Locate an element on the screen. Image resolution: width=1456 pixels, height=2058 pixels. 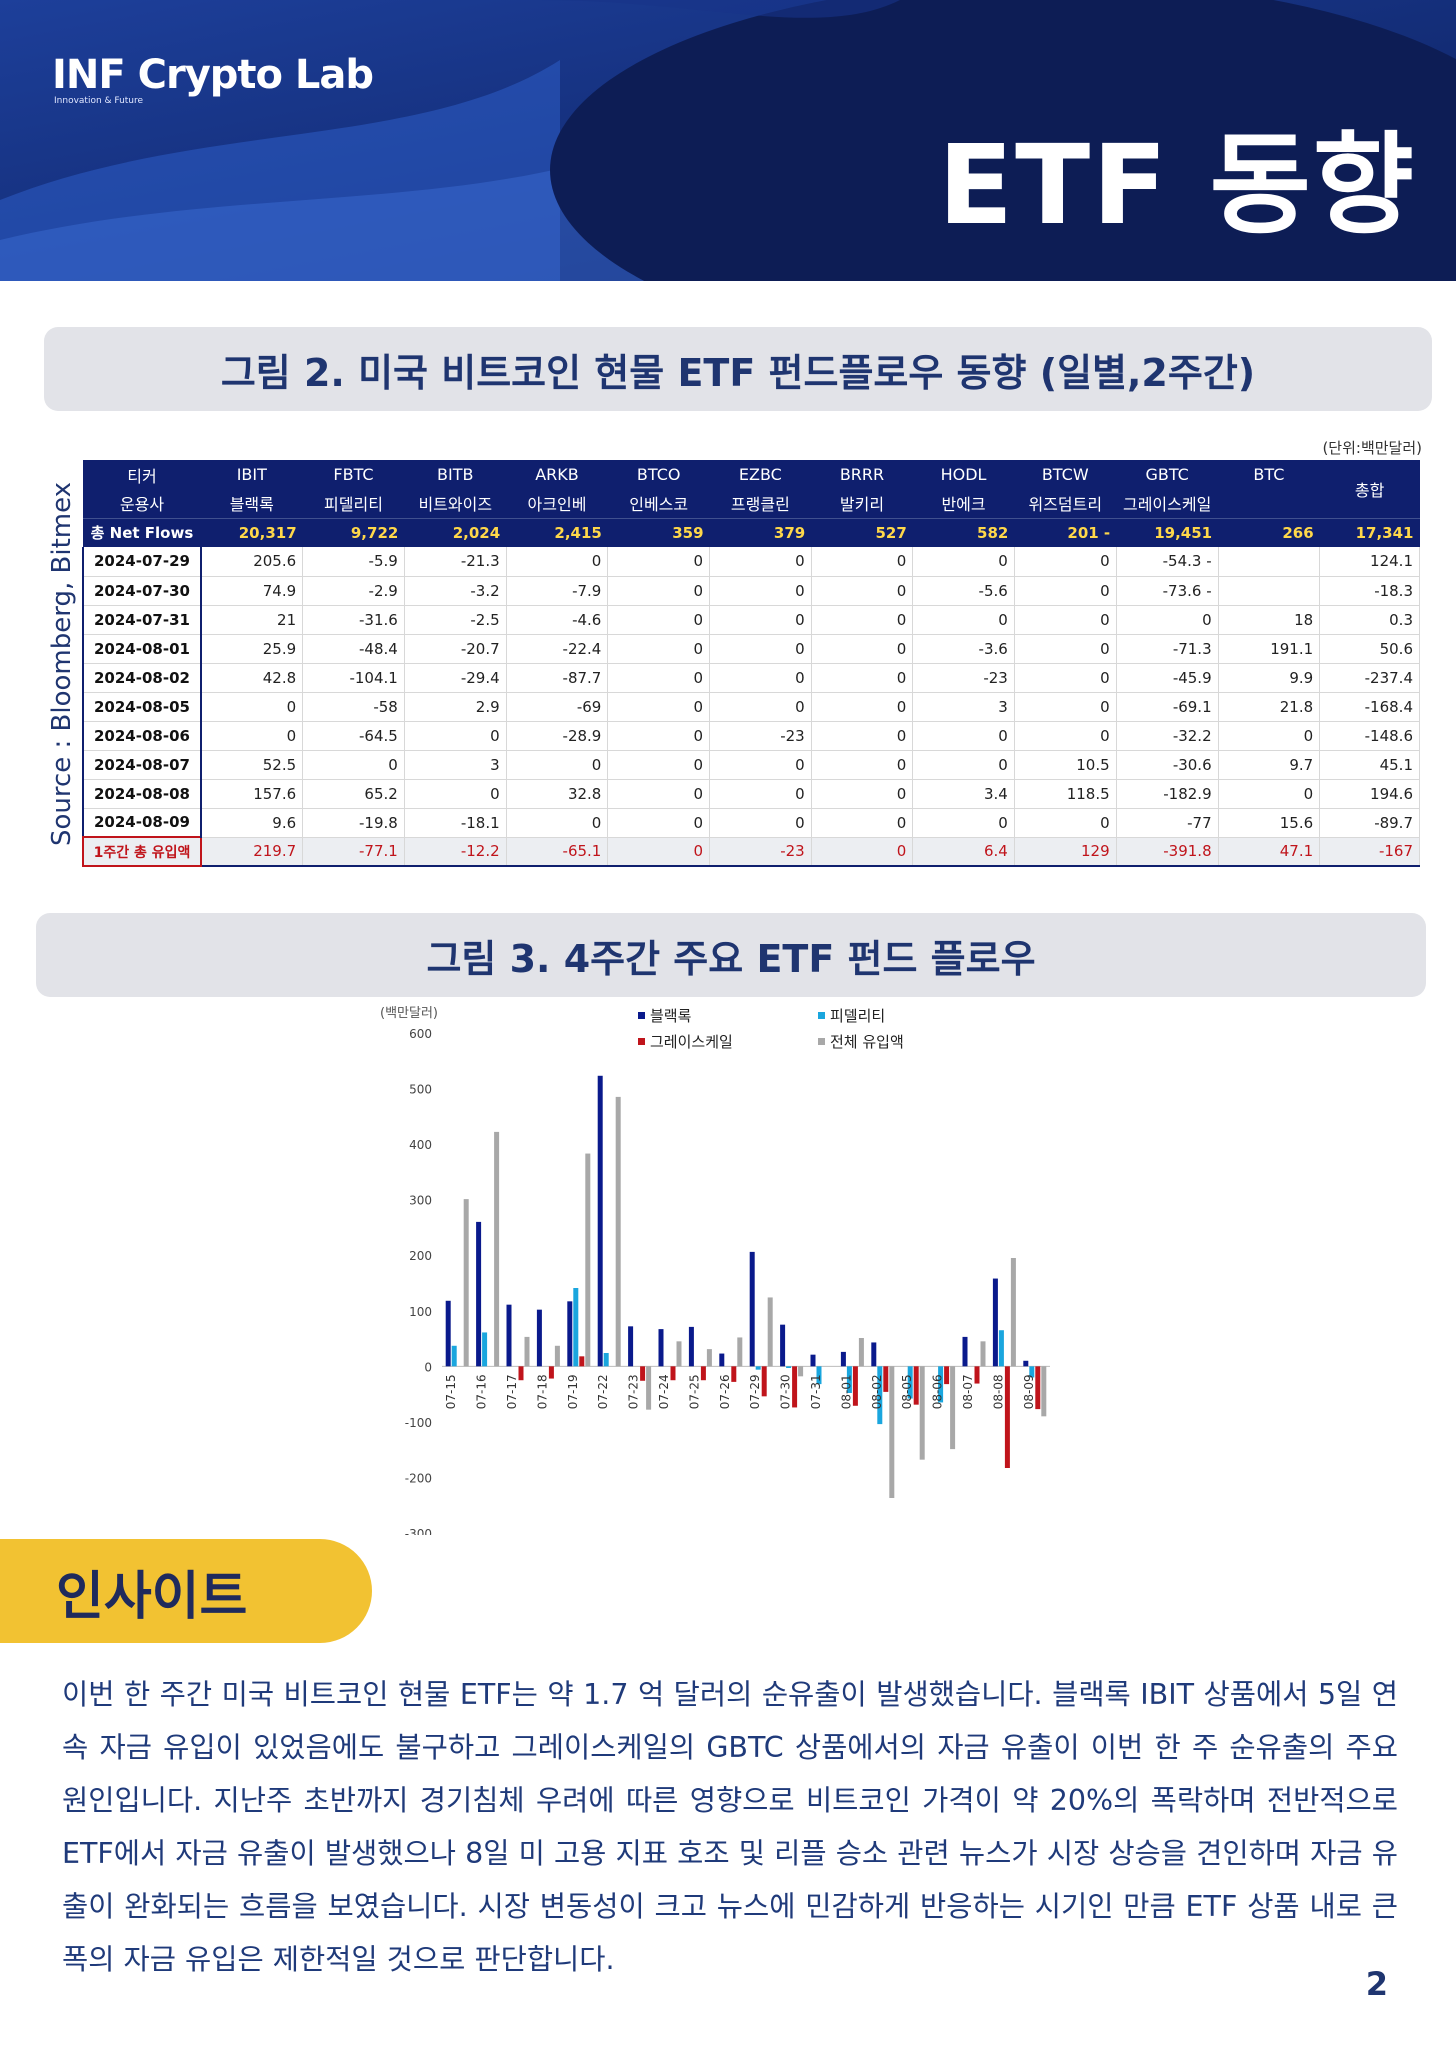
y-tick-label: -300 is located at coordinates (418, 1531).